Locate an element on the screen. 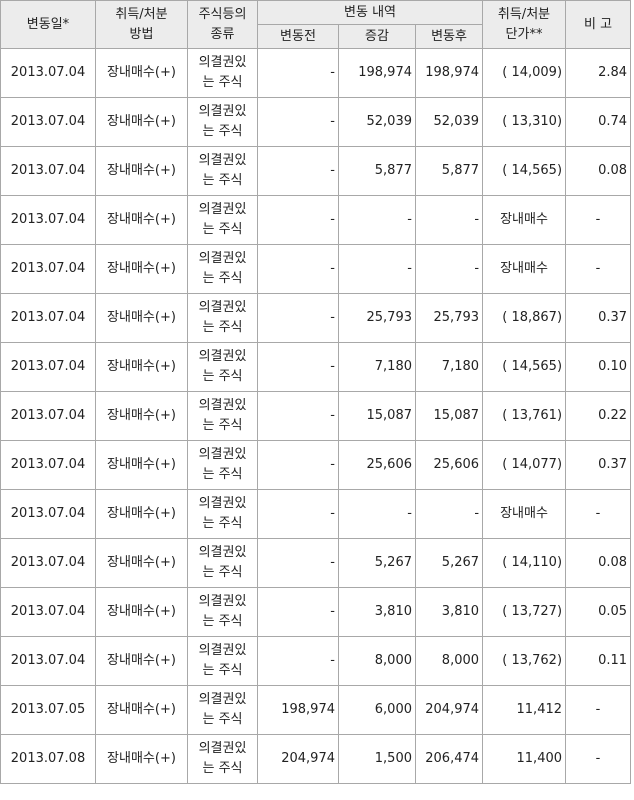  cell-line: 취득/처분 is located at coordinates (141, 14).